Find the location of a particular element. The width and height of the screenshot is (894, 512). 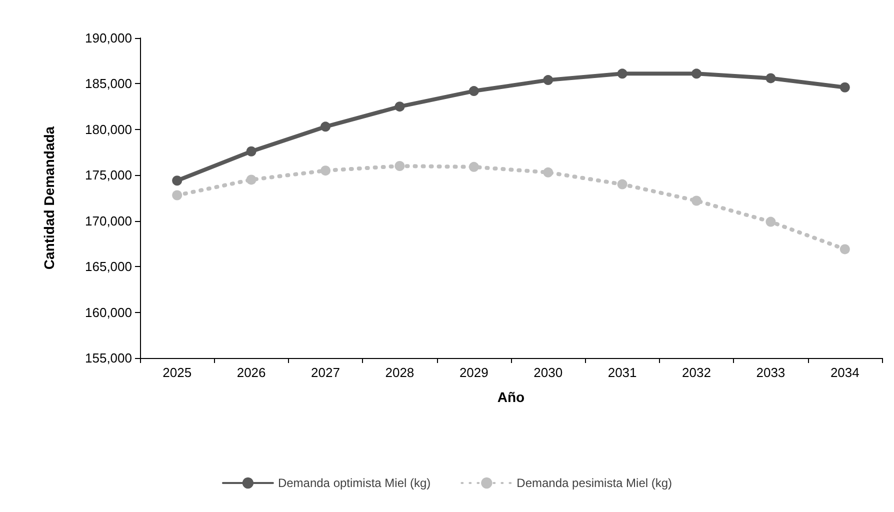

y-tick-label: 160,000 is located at coordinates (108, 312).